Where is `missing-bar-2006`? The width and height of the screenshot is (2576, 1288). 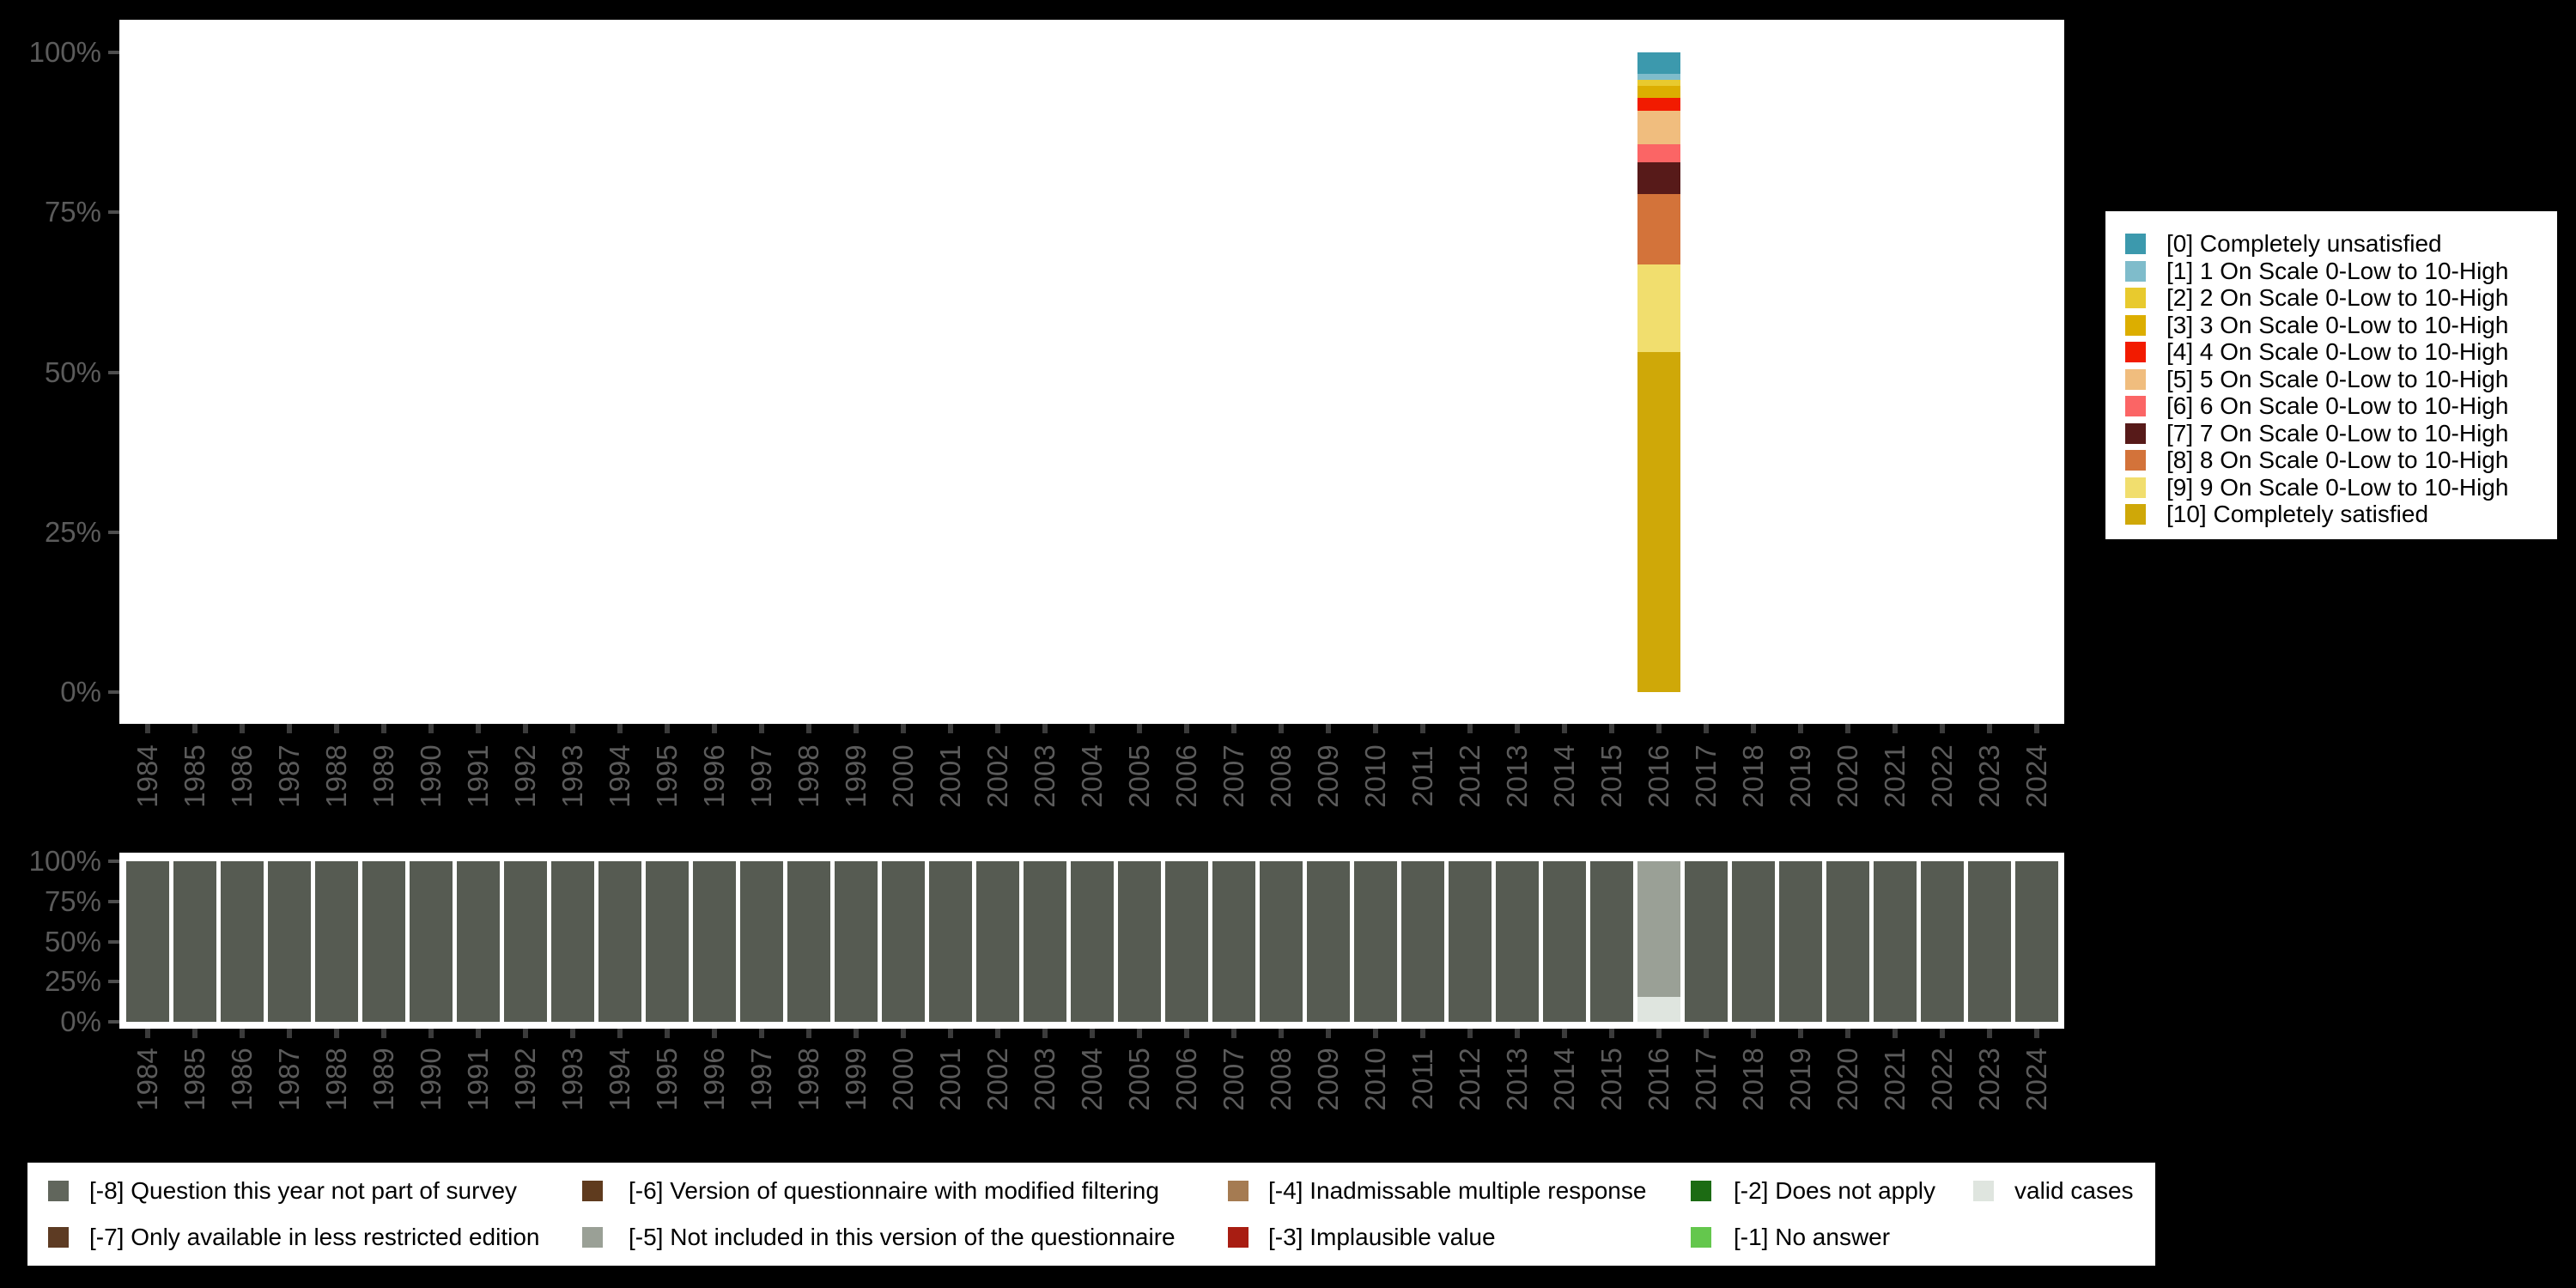
missing-bar-2006 is located at coordinates (1186, 941).